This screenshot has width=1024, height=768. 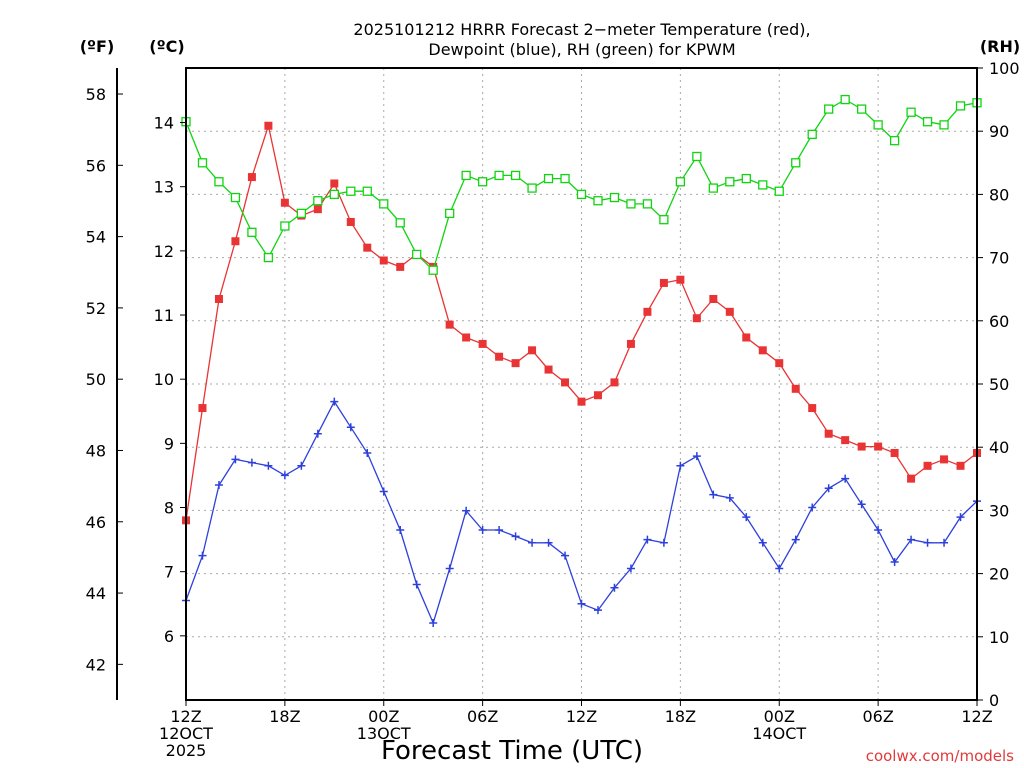 What do you see at coordinates (999, 258) in the screenshot?
I see `rh-tick-label: 70` at bounding box center [999, 258].